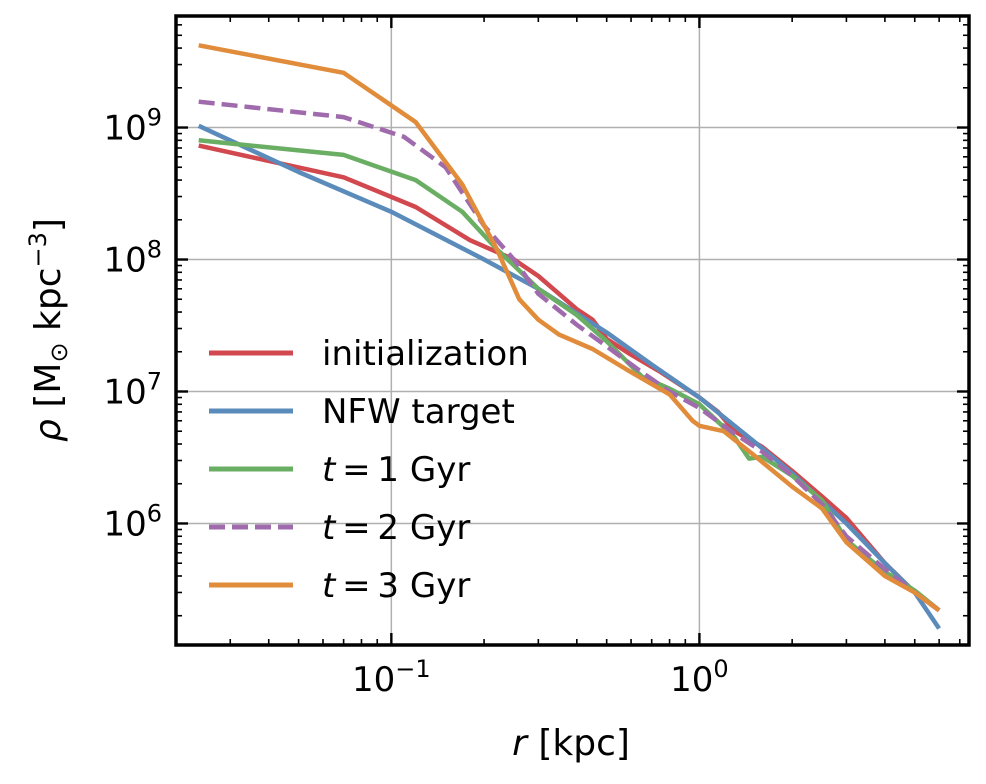 This screenshot has height=784, width=986. I want to click on y-axis-label: ρ [M⊙ kpc−3], so click(48, 330).